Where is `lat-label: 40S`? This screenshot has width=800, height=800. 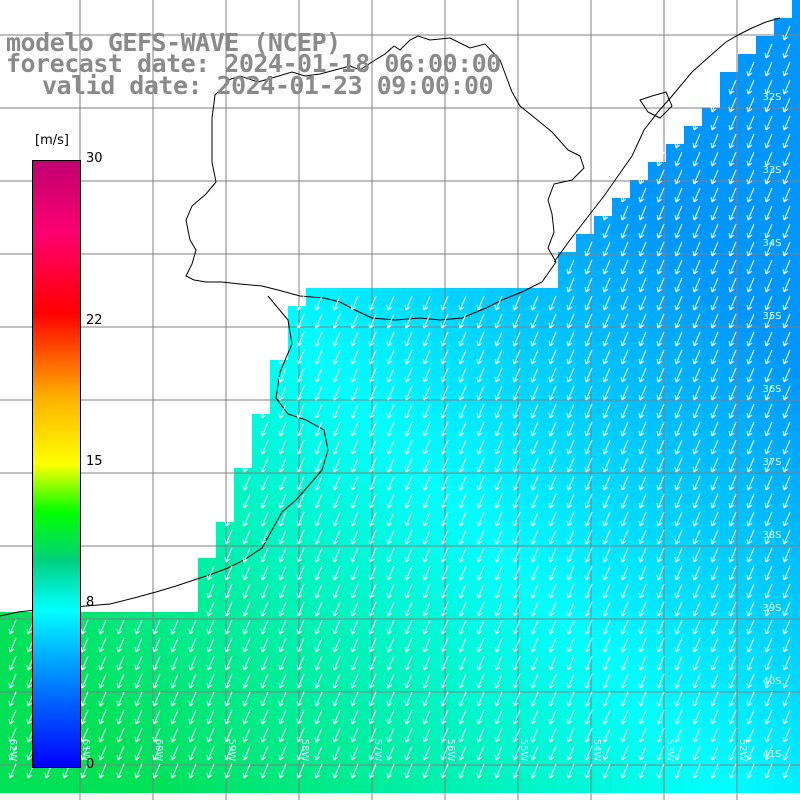 lat-label: 40S is located at coordinates (771, 681).